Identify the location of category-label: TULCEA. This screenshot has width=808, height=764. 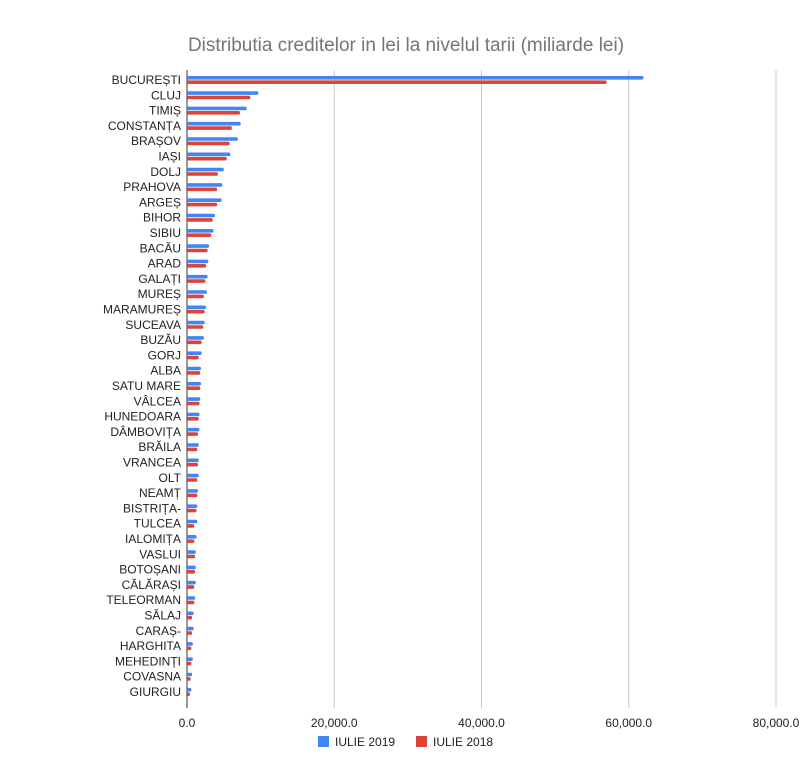
(157, 524).